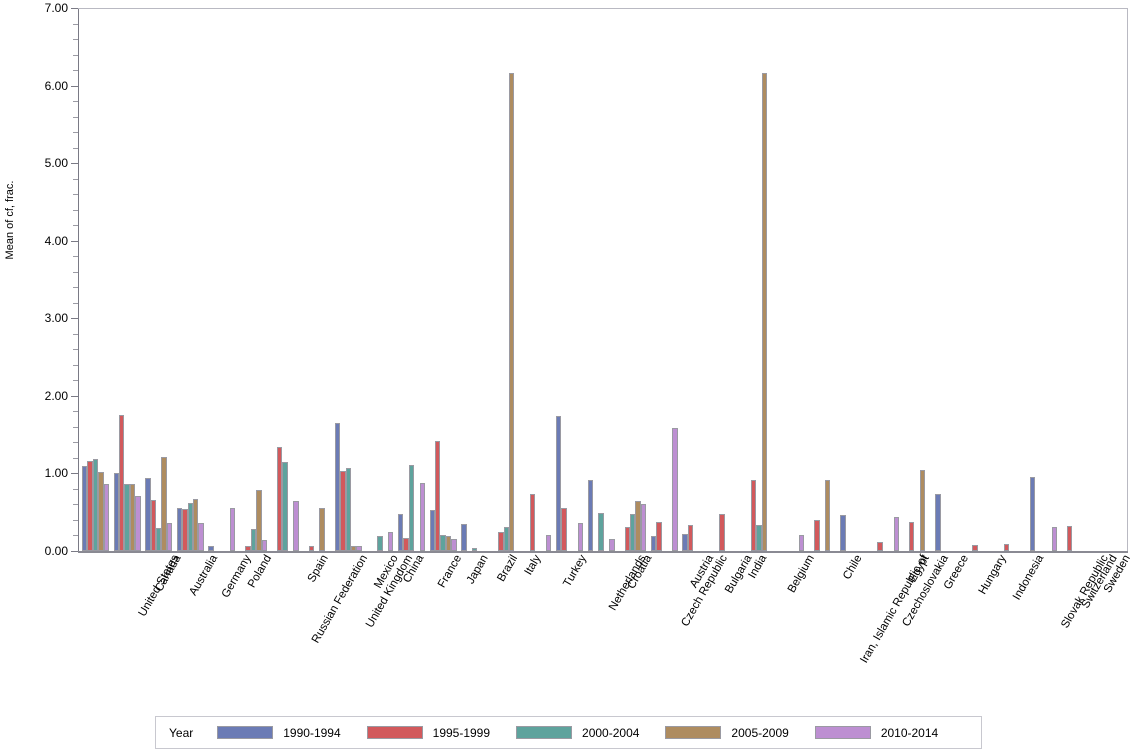 The image size is (1134, 756). I want to click on legend-item: 1995-1999, so click(428, 733).